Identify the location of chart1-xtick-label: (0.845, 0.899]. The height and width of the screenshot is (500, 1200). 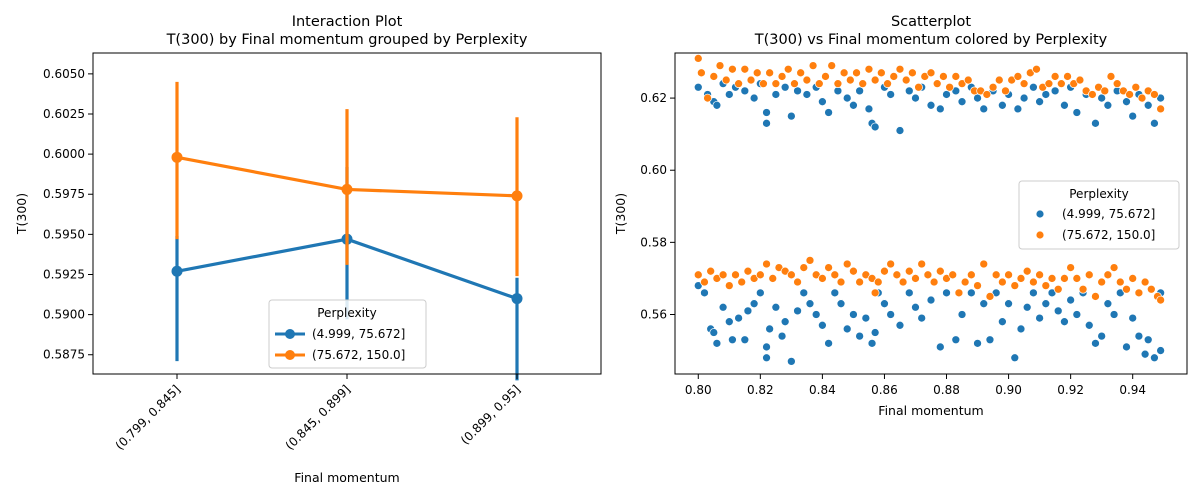
(318, 417).